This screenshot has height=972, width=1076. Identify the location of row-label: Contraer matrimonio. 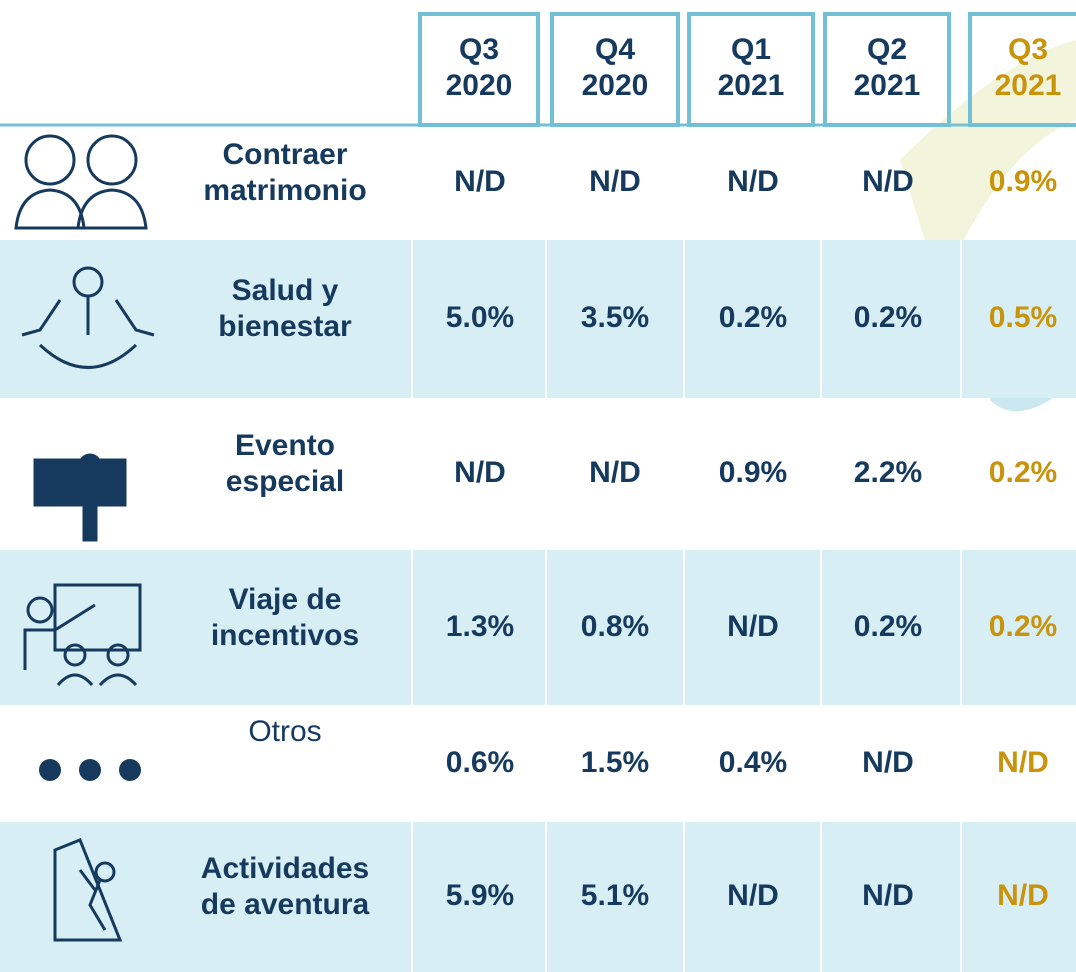
(285, 173).